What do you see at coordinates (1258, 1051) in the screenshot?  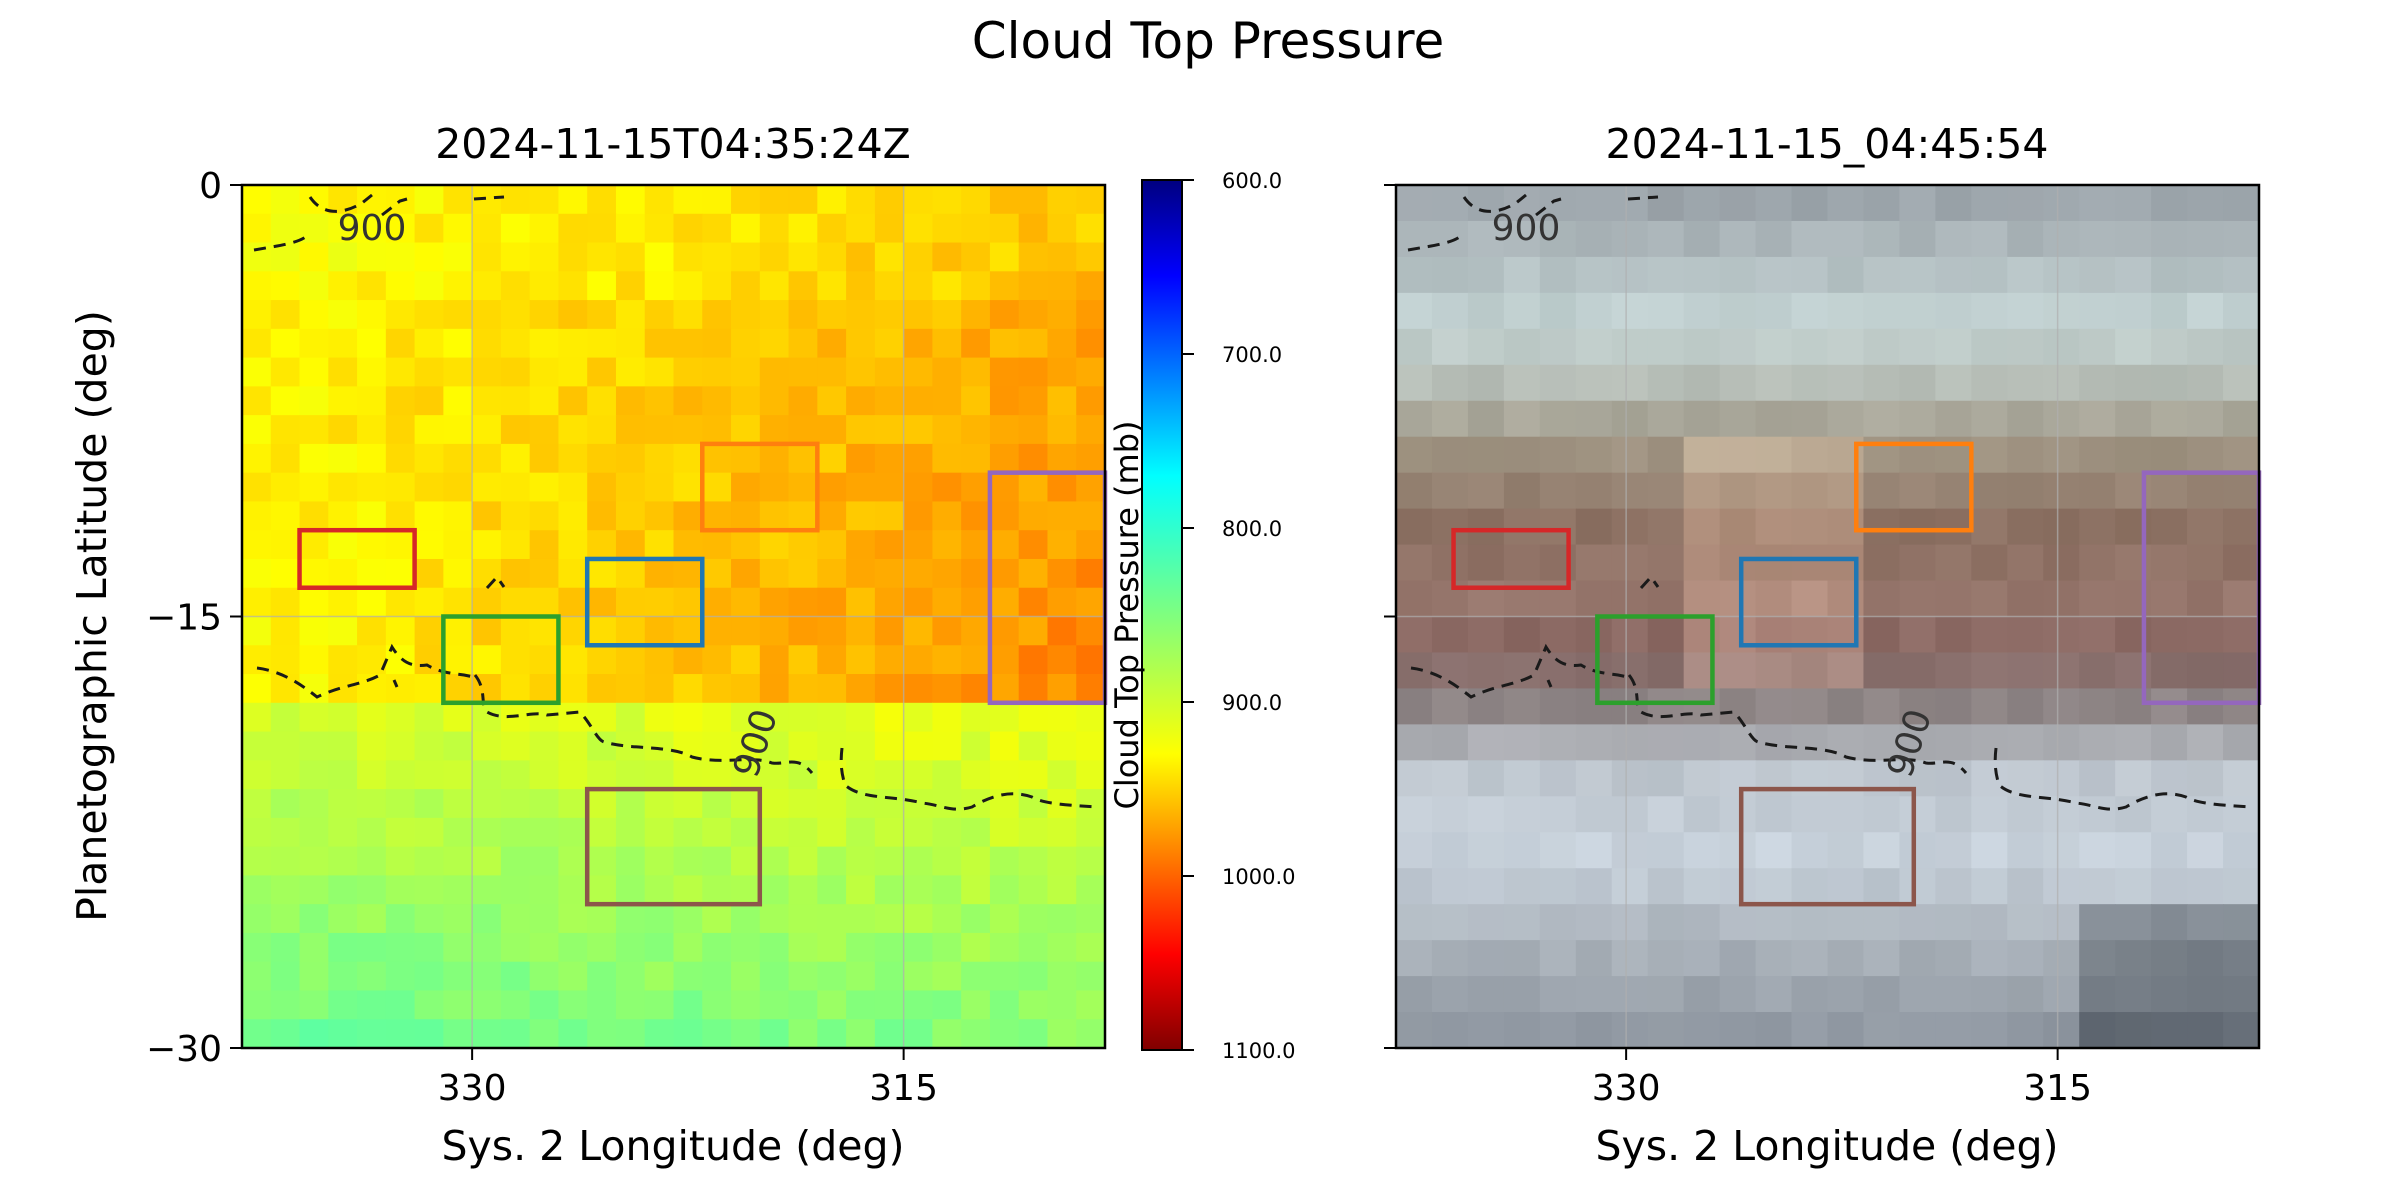 I see `colorbar-tick-label: 1100.0` at bounding box center [1258, 1051].